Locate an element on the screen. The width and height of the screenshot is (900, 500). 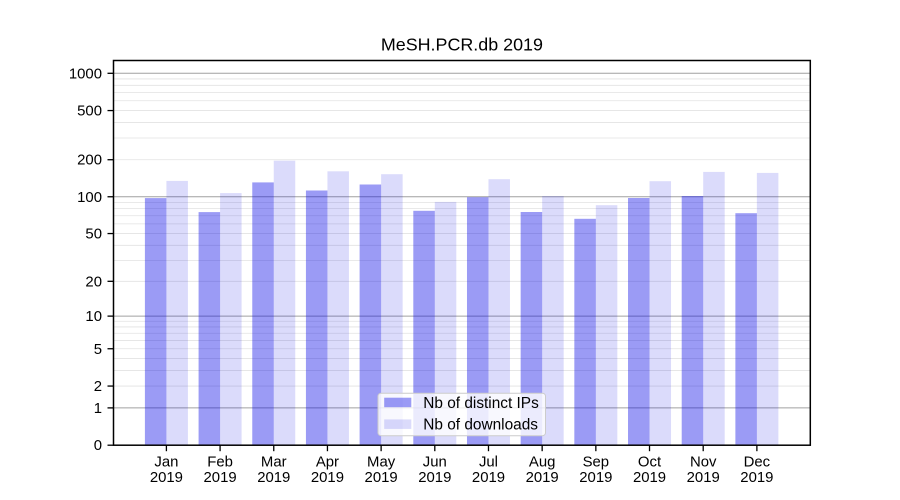
svg-text: Nb of distinct IPs is located at coordinates (481, 403).